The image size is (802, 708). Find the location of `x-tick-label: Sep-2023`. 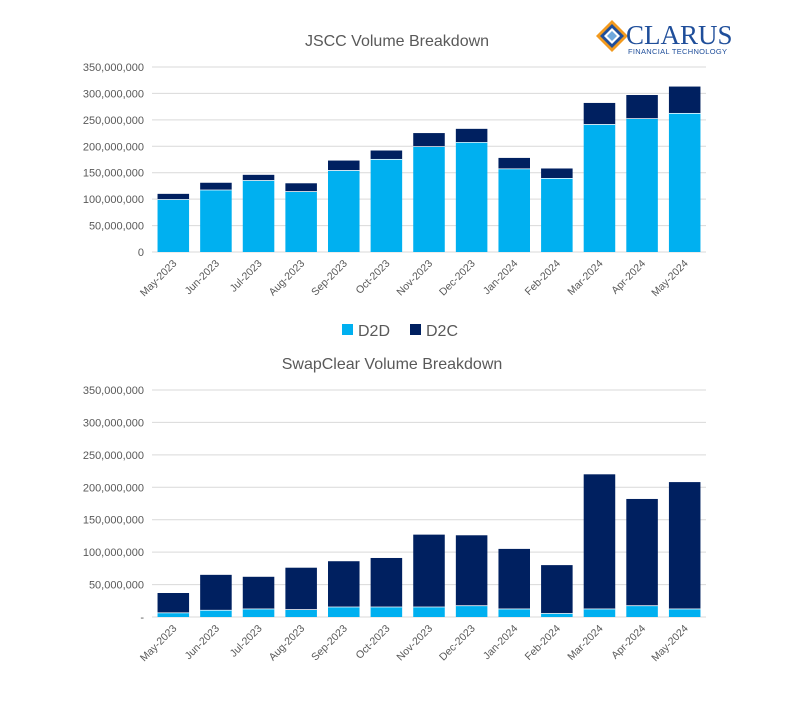

x-tick-label: Sep-2023 is located at coordinates (329, 643).